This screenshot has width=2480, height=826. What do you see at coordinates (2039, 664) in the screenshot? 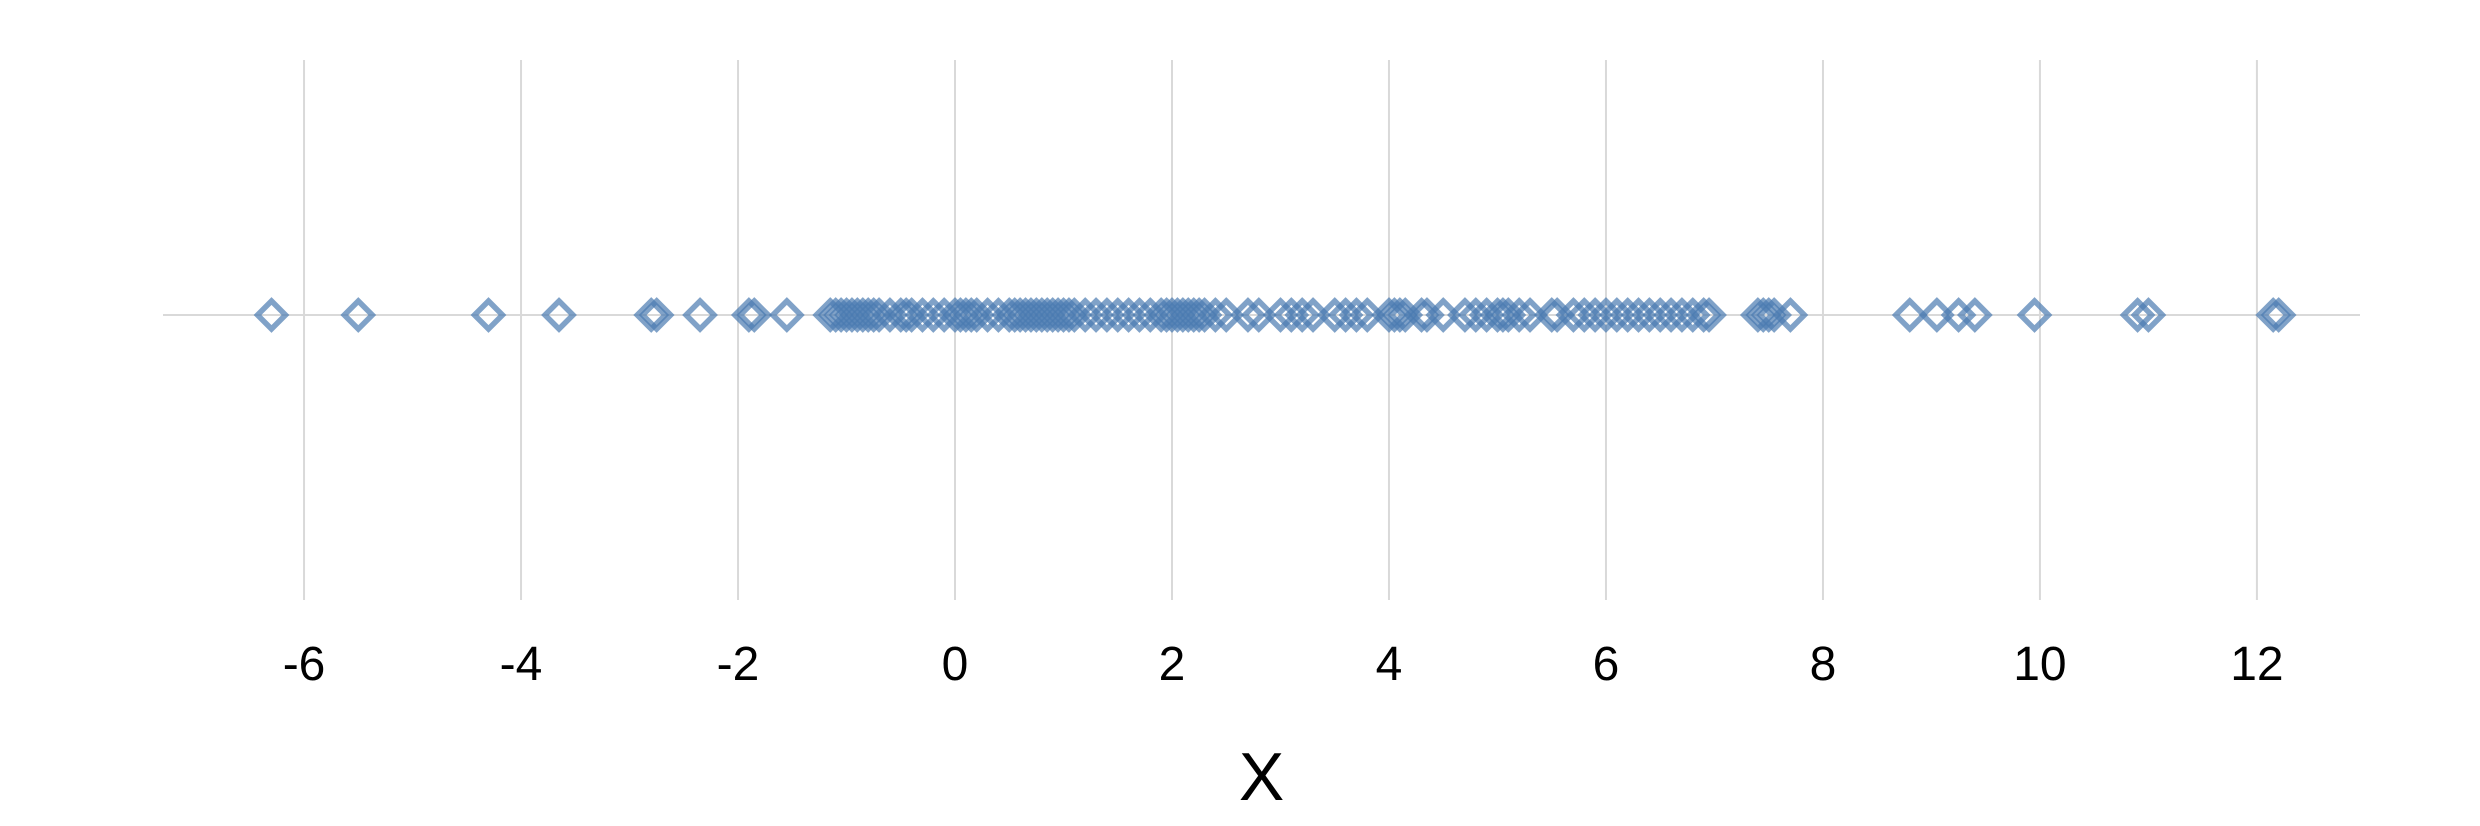
I see `x-tick-label: 10` at bounding box center [2039, 664].